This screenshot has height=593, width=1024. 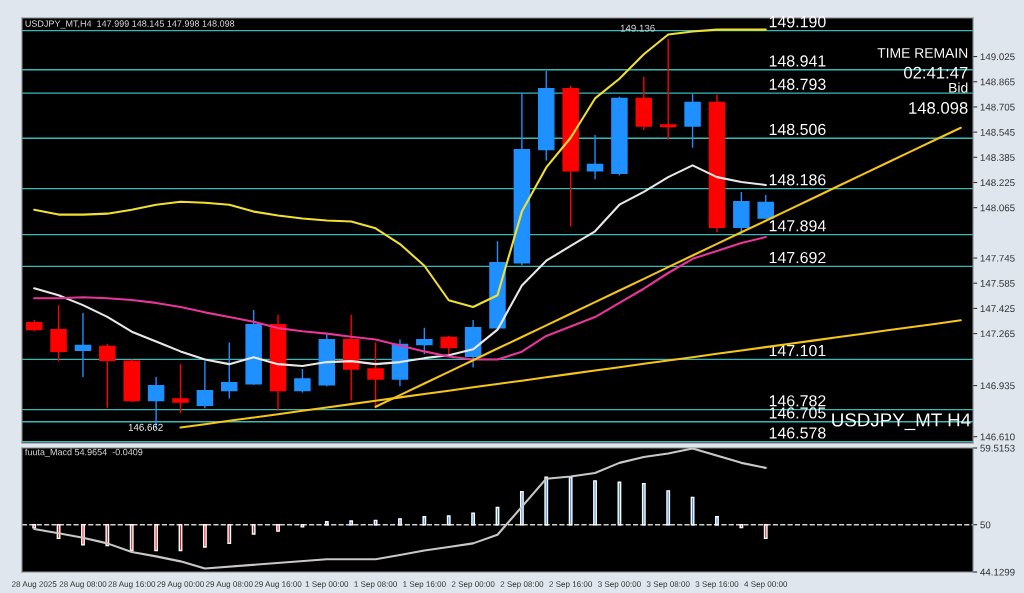 What do you see at coordinates (132, 585) in the screenshot?
I see `x-tick-label: 28 Aug 16:00` at bounding box center [132, 585].